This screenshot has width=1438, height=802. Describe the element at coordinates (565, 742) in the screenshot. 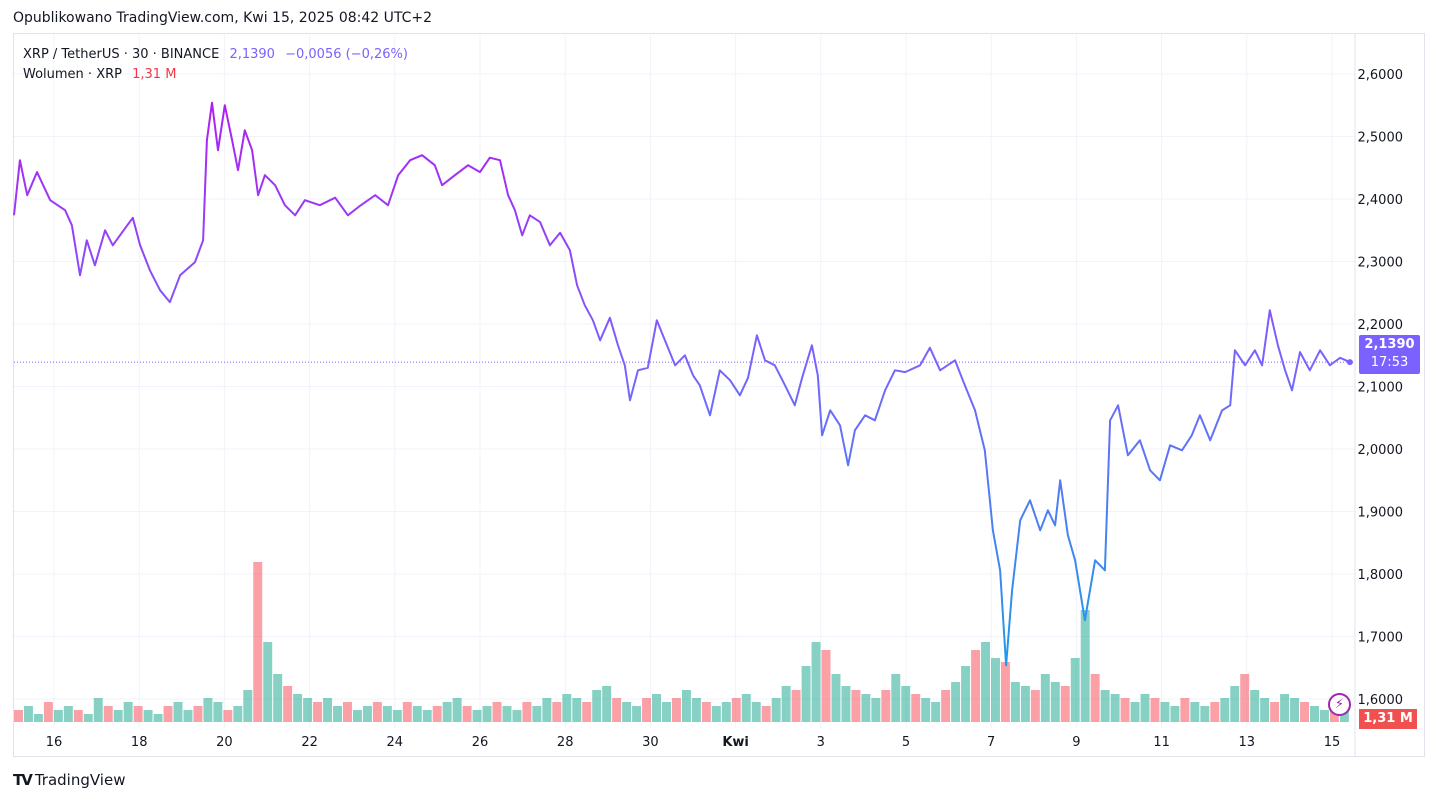

I see `x-tick-label: 28` at that location.